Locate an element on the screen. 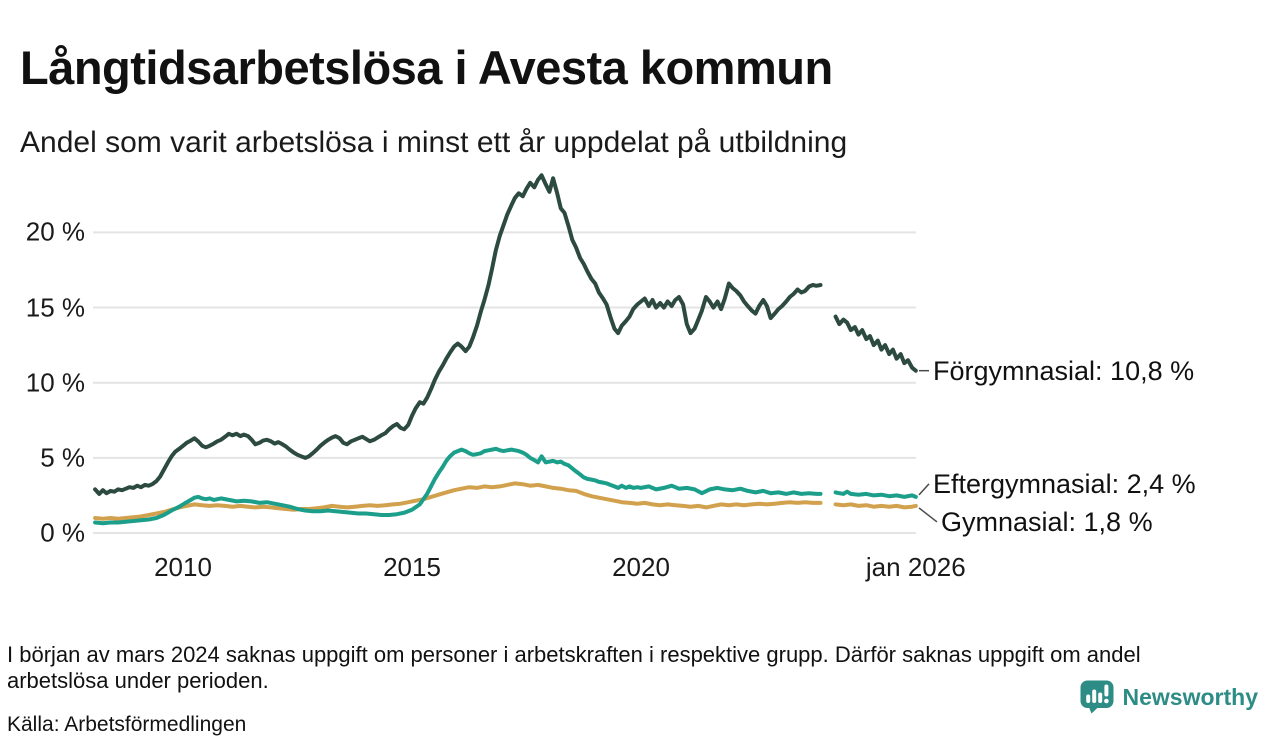  x-axis-tick-label: jan 2026 is located at coordinates (915, 567).